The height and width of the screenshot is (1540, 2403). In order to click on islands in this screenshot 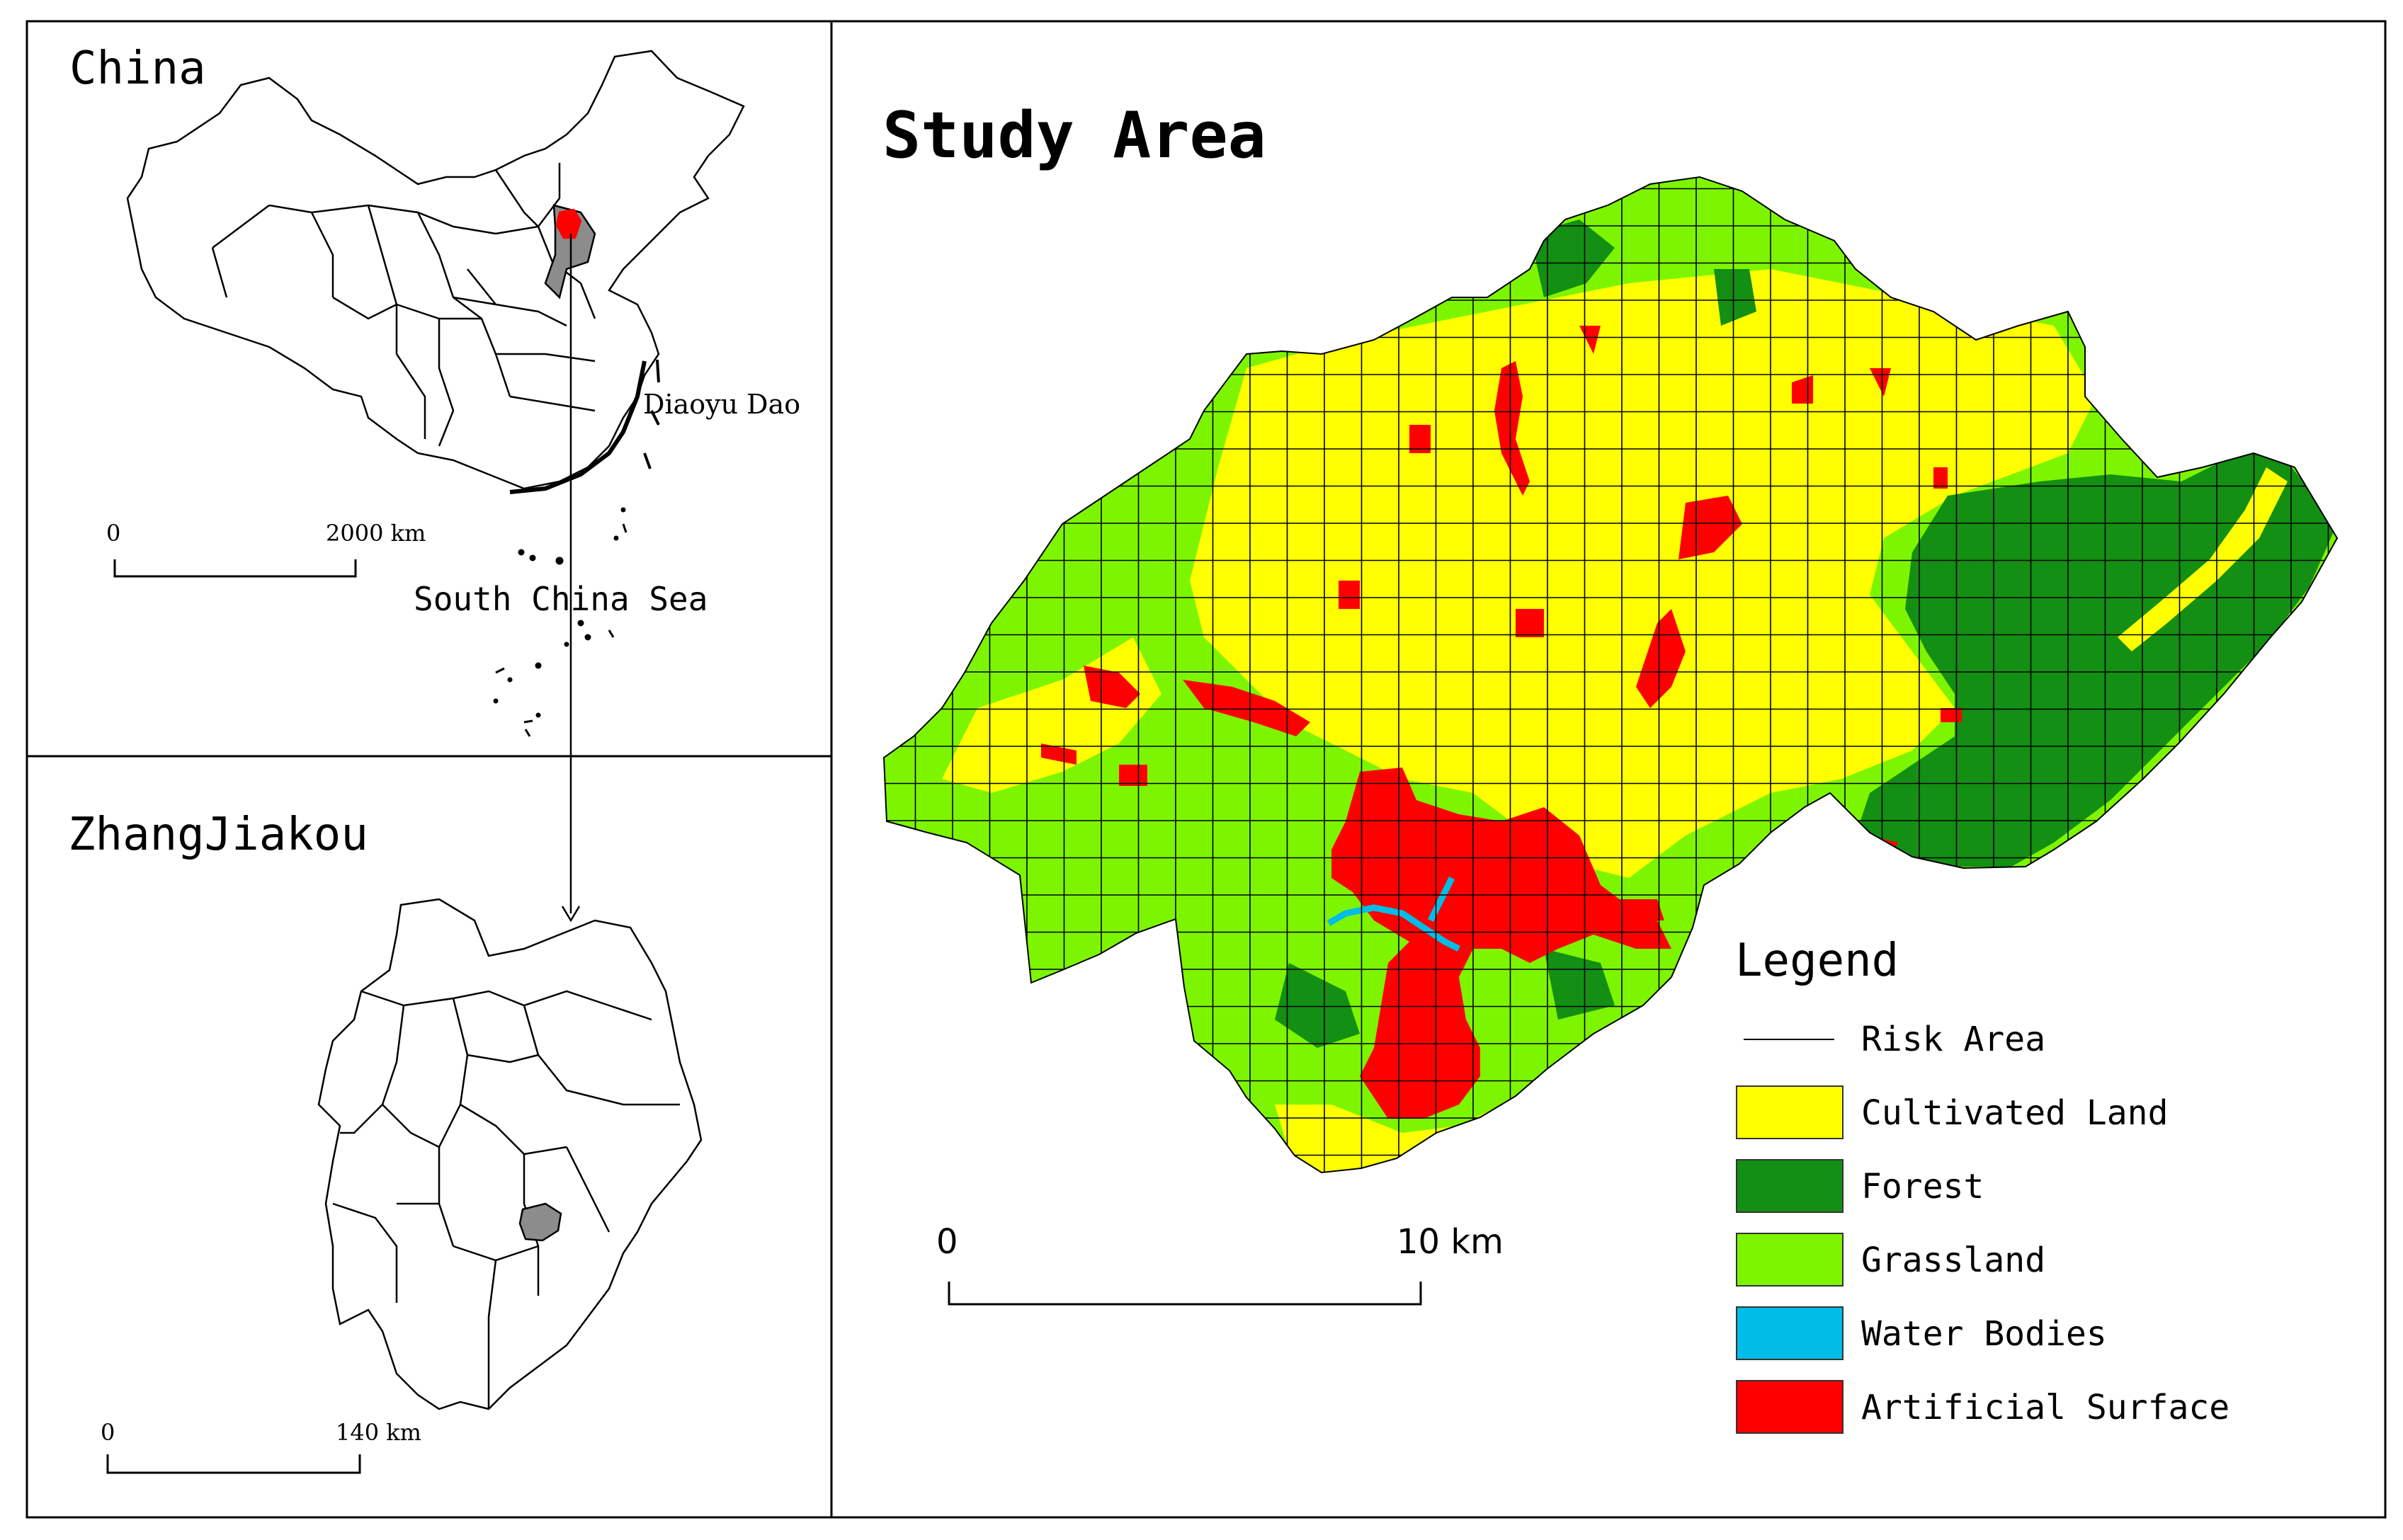, I will do `click(576, 548)`.